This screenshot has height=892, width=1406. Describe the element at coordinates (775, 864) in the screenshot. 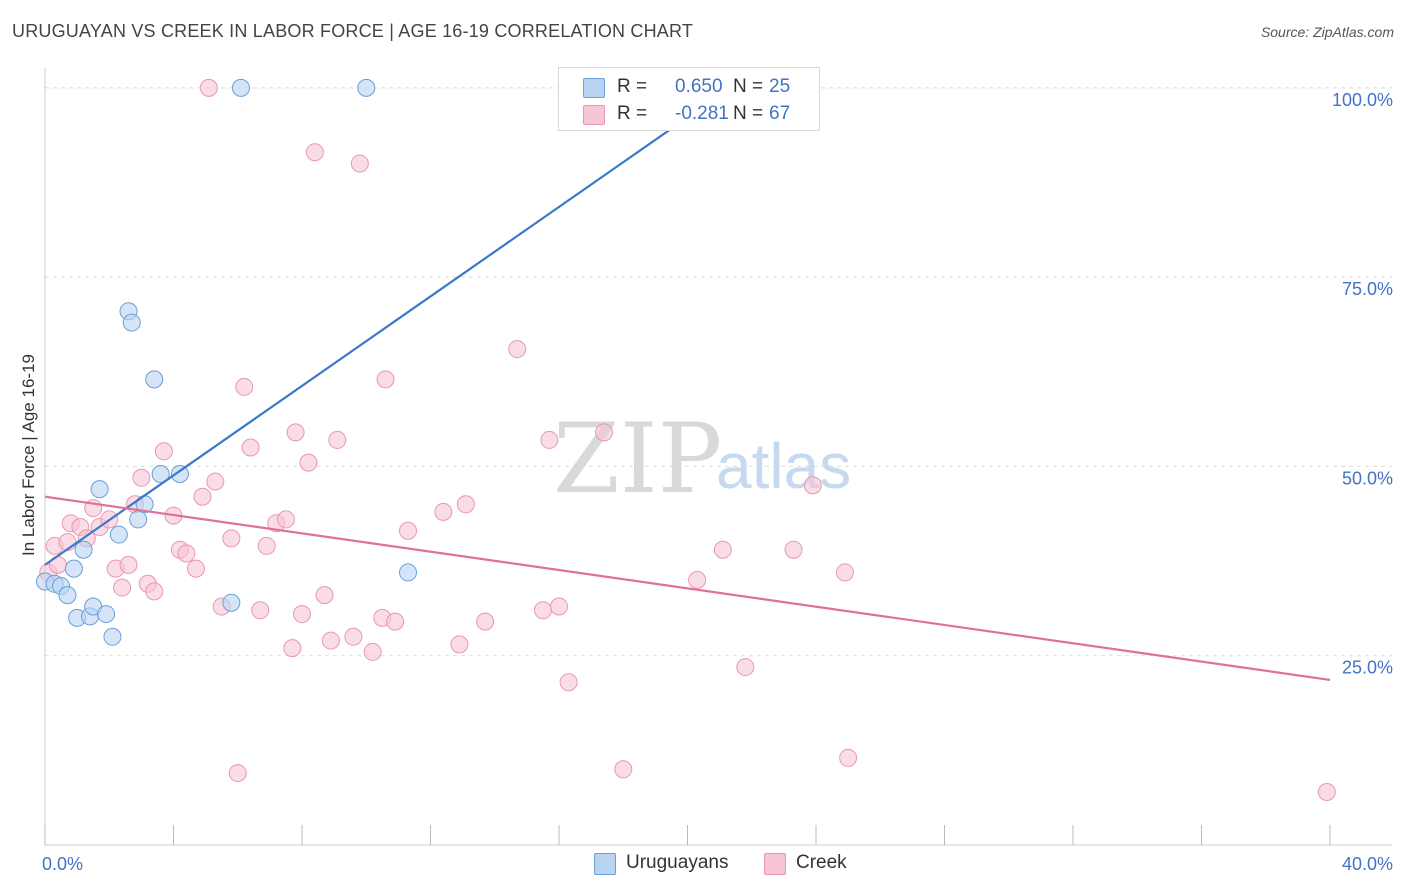

I see `series-swatch-creek` at that location.